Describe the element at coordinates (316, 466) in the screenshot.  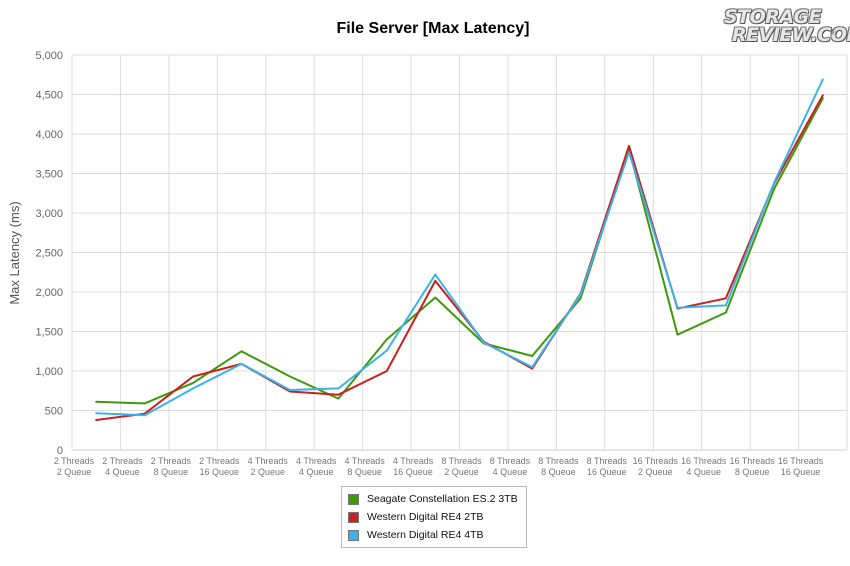
I see `x-tick-label: 4 Threads 4 Queue` at that location.